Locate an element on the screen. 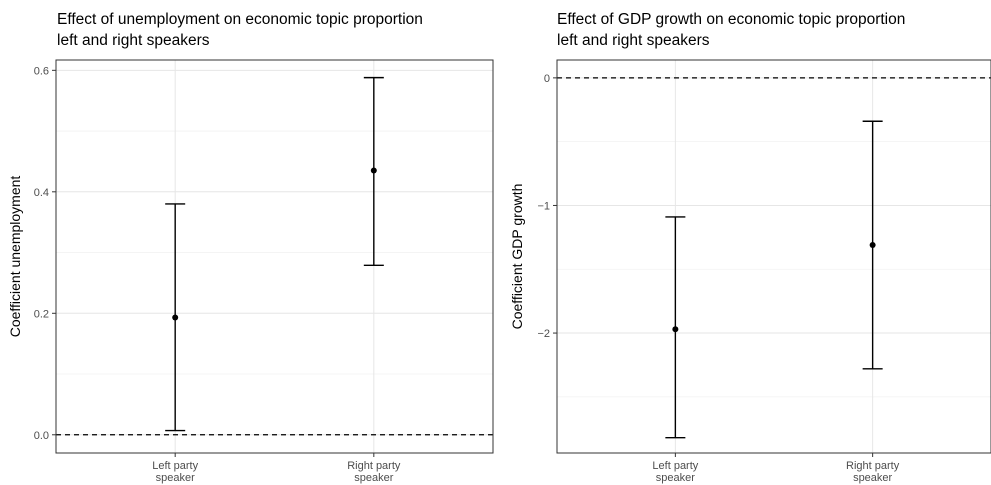  y-tick-label: 0.4 is located at coordinates (41, 193).